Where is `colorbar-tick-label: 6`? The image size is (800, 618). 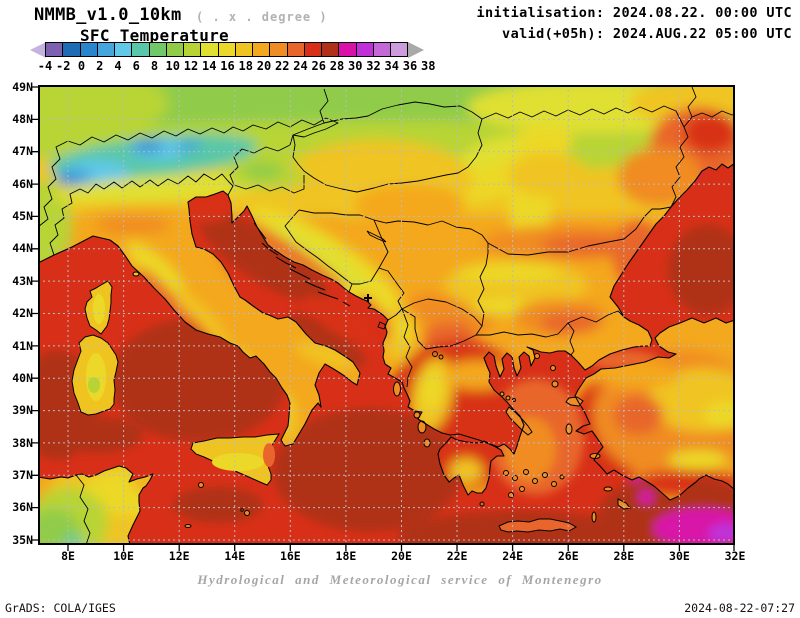 colorbar-tick-label: 6 is located at coordinates (136, 66).